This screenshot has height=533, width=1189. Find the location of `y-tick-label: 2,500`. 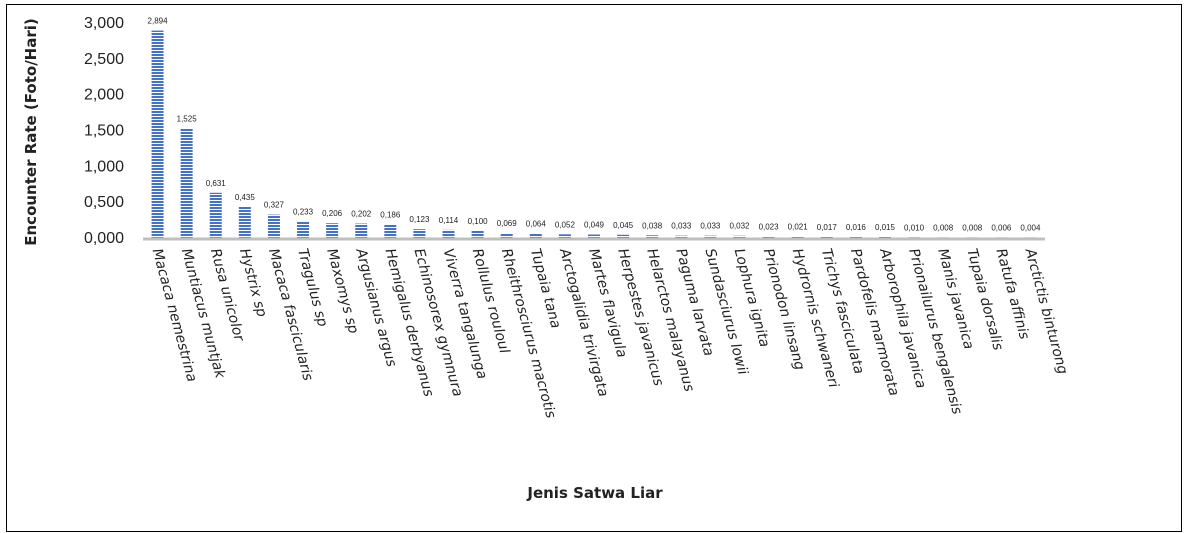

y-tick-label: 2,500 is located at coordinates (104, 59).